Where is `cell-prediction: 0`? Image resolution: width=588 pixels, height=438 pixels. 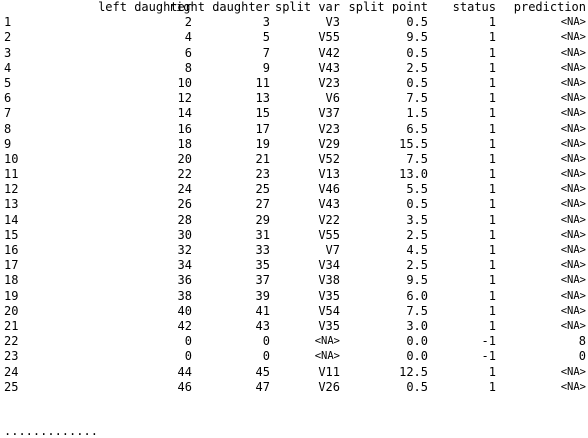
cell-prediction: 0 is located at coordinates (582, 356).